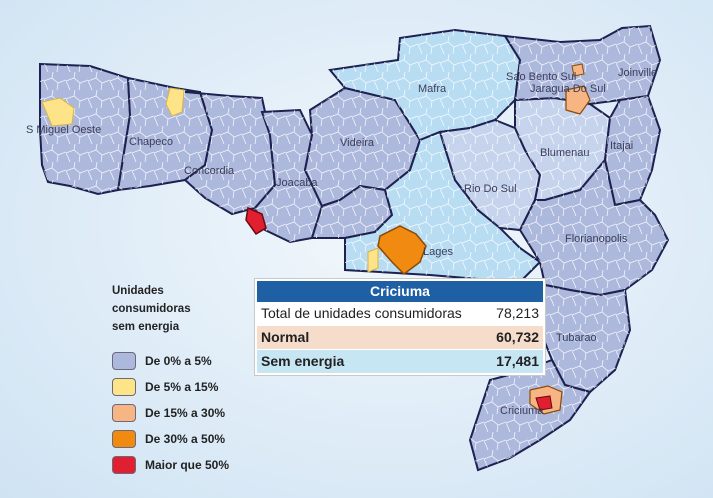 The width and height of the screenshot is (713, 498). Describe the element at coordinates (565, 153) in the screenshot. I see `label-blumenau: Blumenau` at that location.